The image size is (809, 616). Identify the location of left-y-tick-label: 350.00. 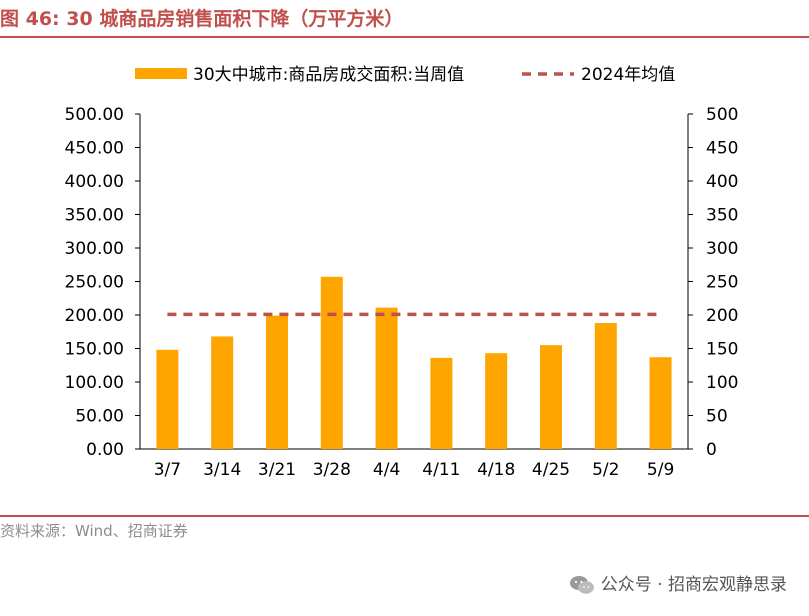
(94, 216).